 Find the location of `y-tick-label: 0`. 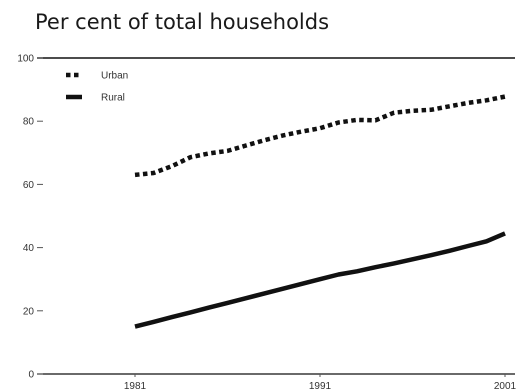

y-tick-label: 0 is located at coordinates (31, 375).